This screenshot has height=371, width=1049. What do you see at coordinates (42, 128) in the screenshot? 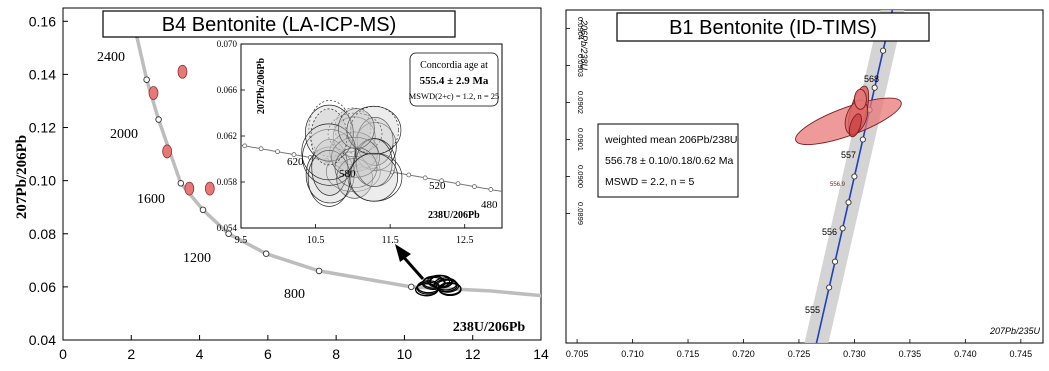
I see `left-y-tick-label: 0.12` at bounding box center [42, 128].